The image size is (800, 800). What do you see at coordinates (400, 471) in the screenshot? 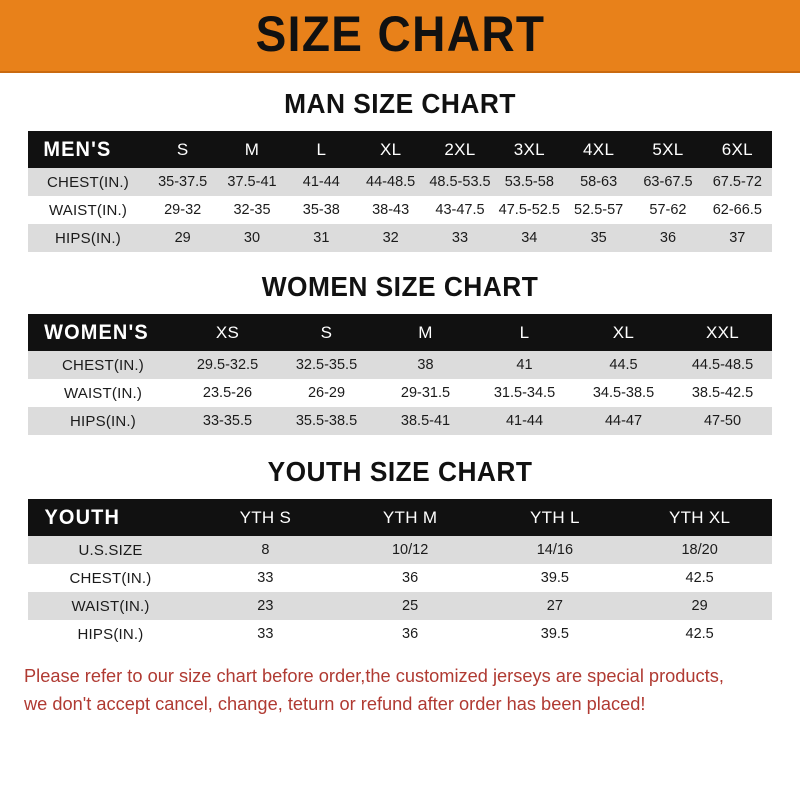
I see `section-title-youth: YOUTH SIZE CHART` at bounding box center [400, 471].